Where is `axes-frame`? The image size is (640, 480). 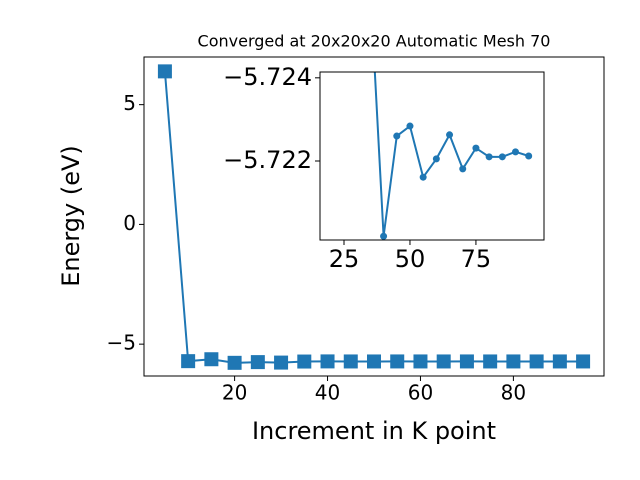
axes-frame is located at coordinates (432, 156).